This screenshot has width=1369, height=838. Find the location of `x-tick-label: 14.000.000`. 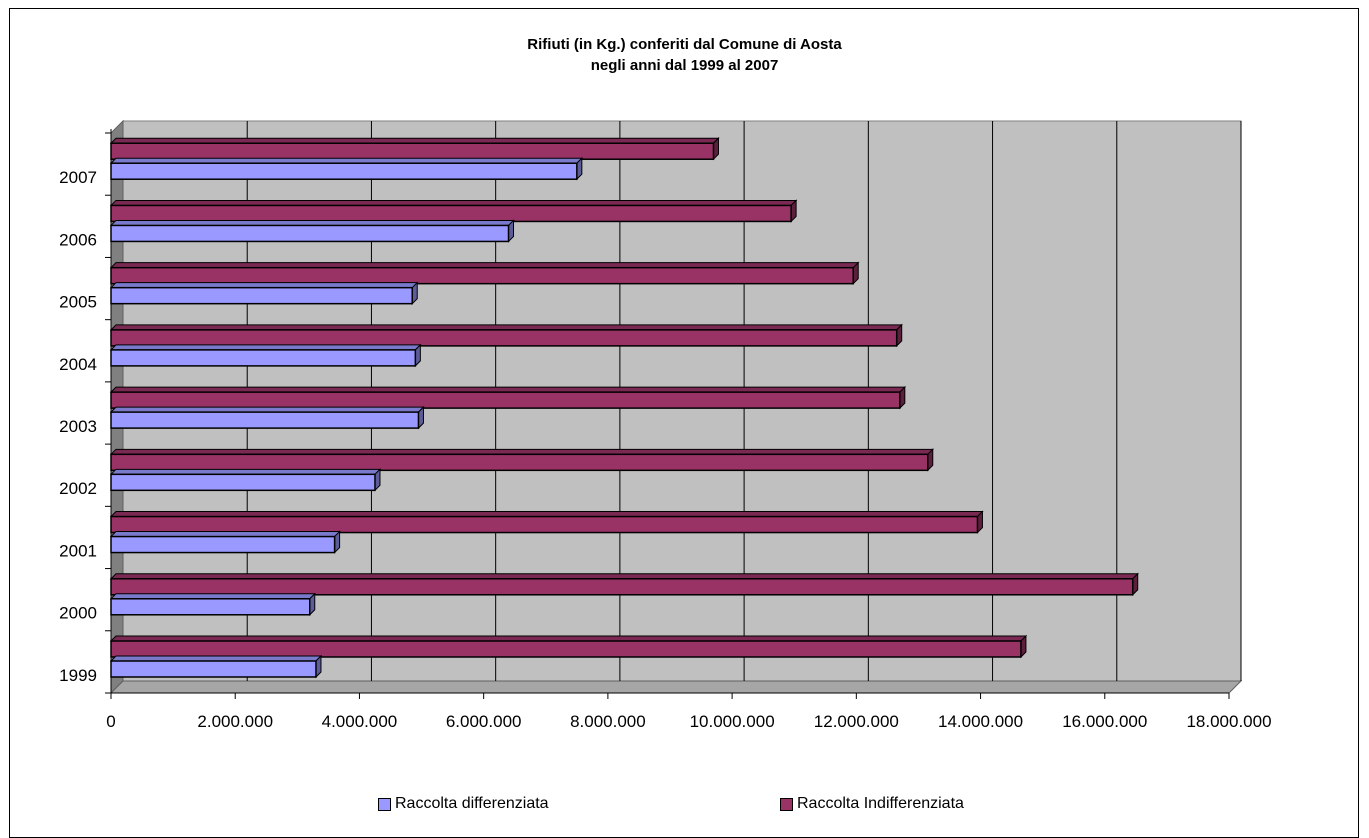

x-tick-label: 14.000.000 is located at coordinates (980, 721).